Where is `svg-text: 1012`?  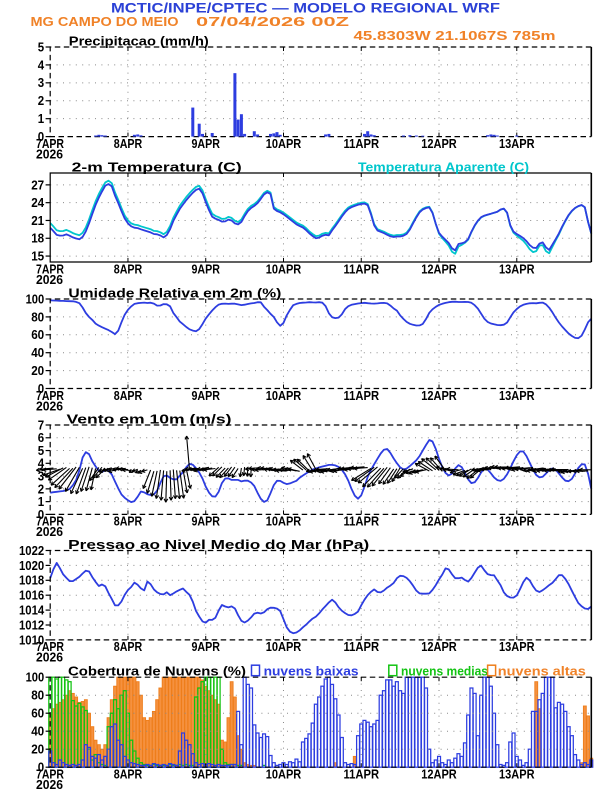
svg-text: 1012 is located at coordinates (31, 624).